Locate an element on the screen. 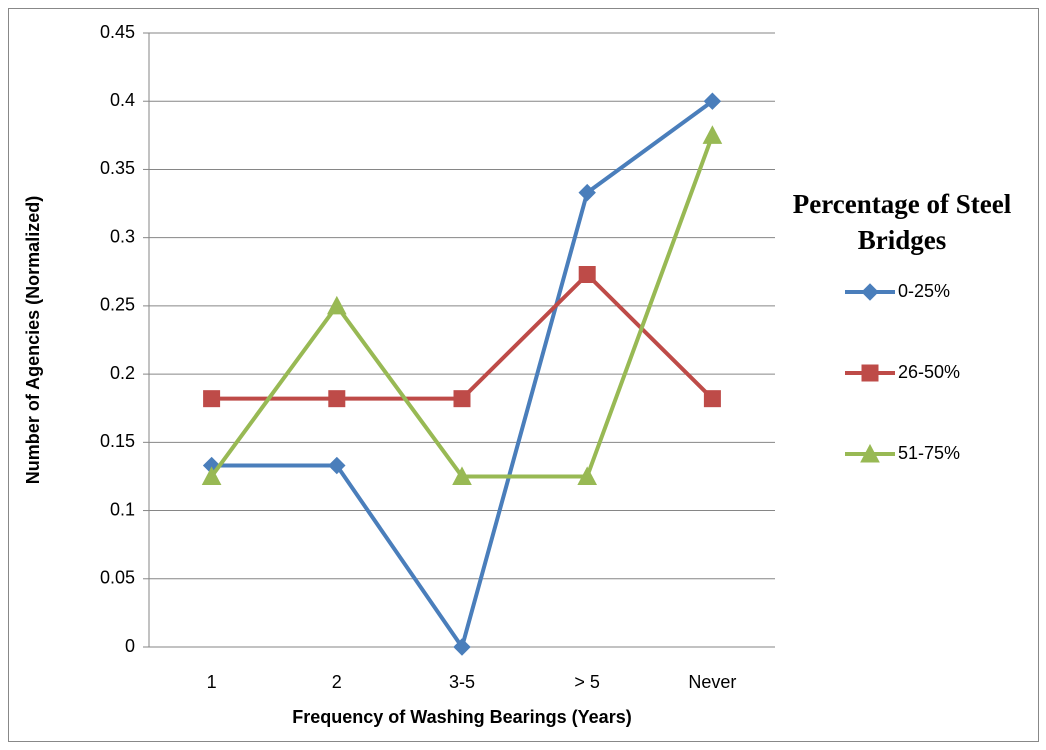 This screenshot has width=1046, height=750. x-tick-label: > 5 is located at coordinates (587, 682).